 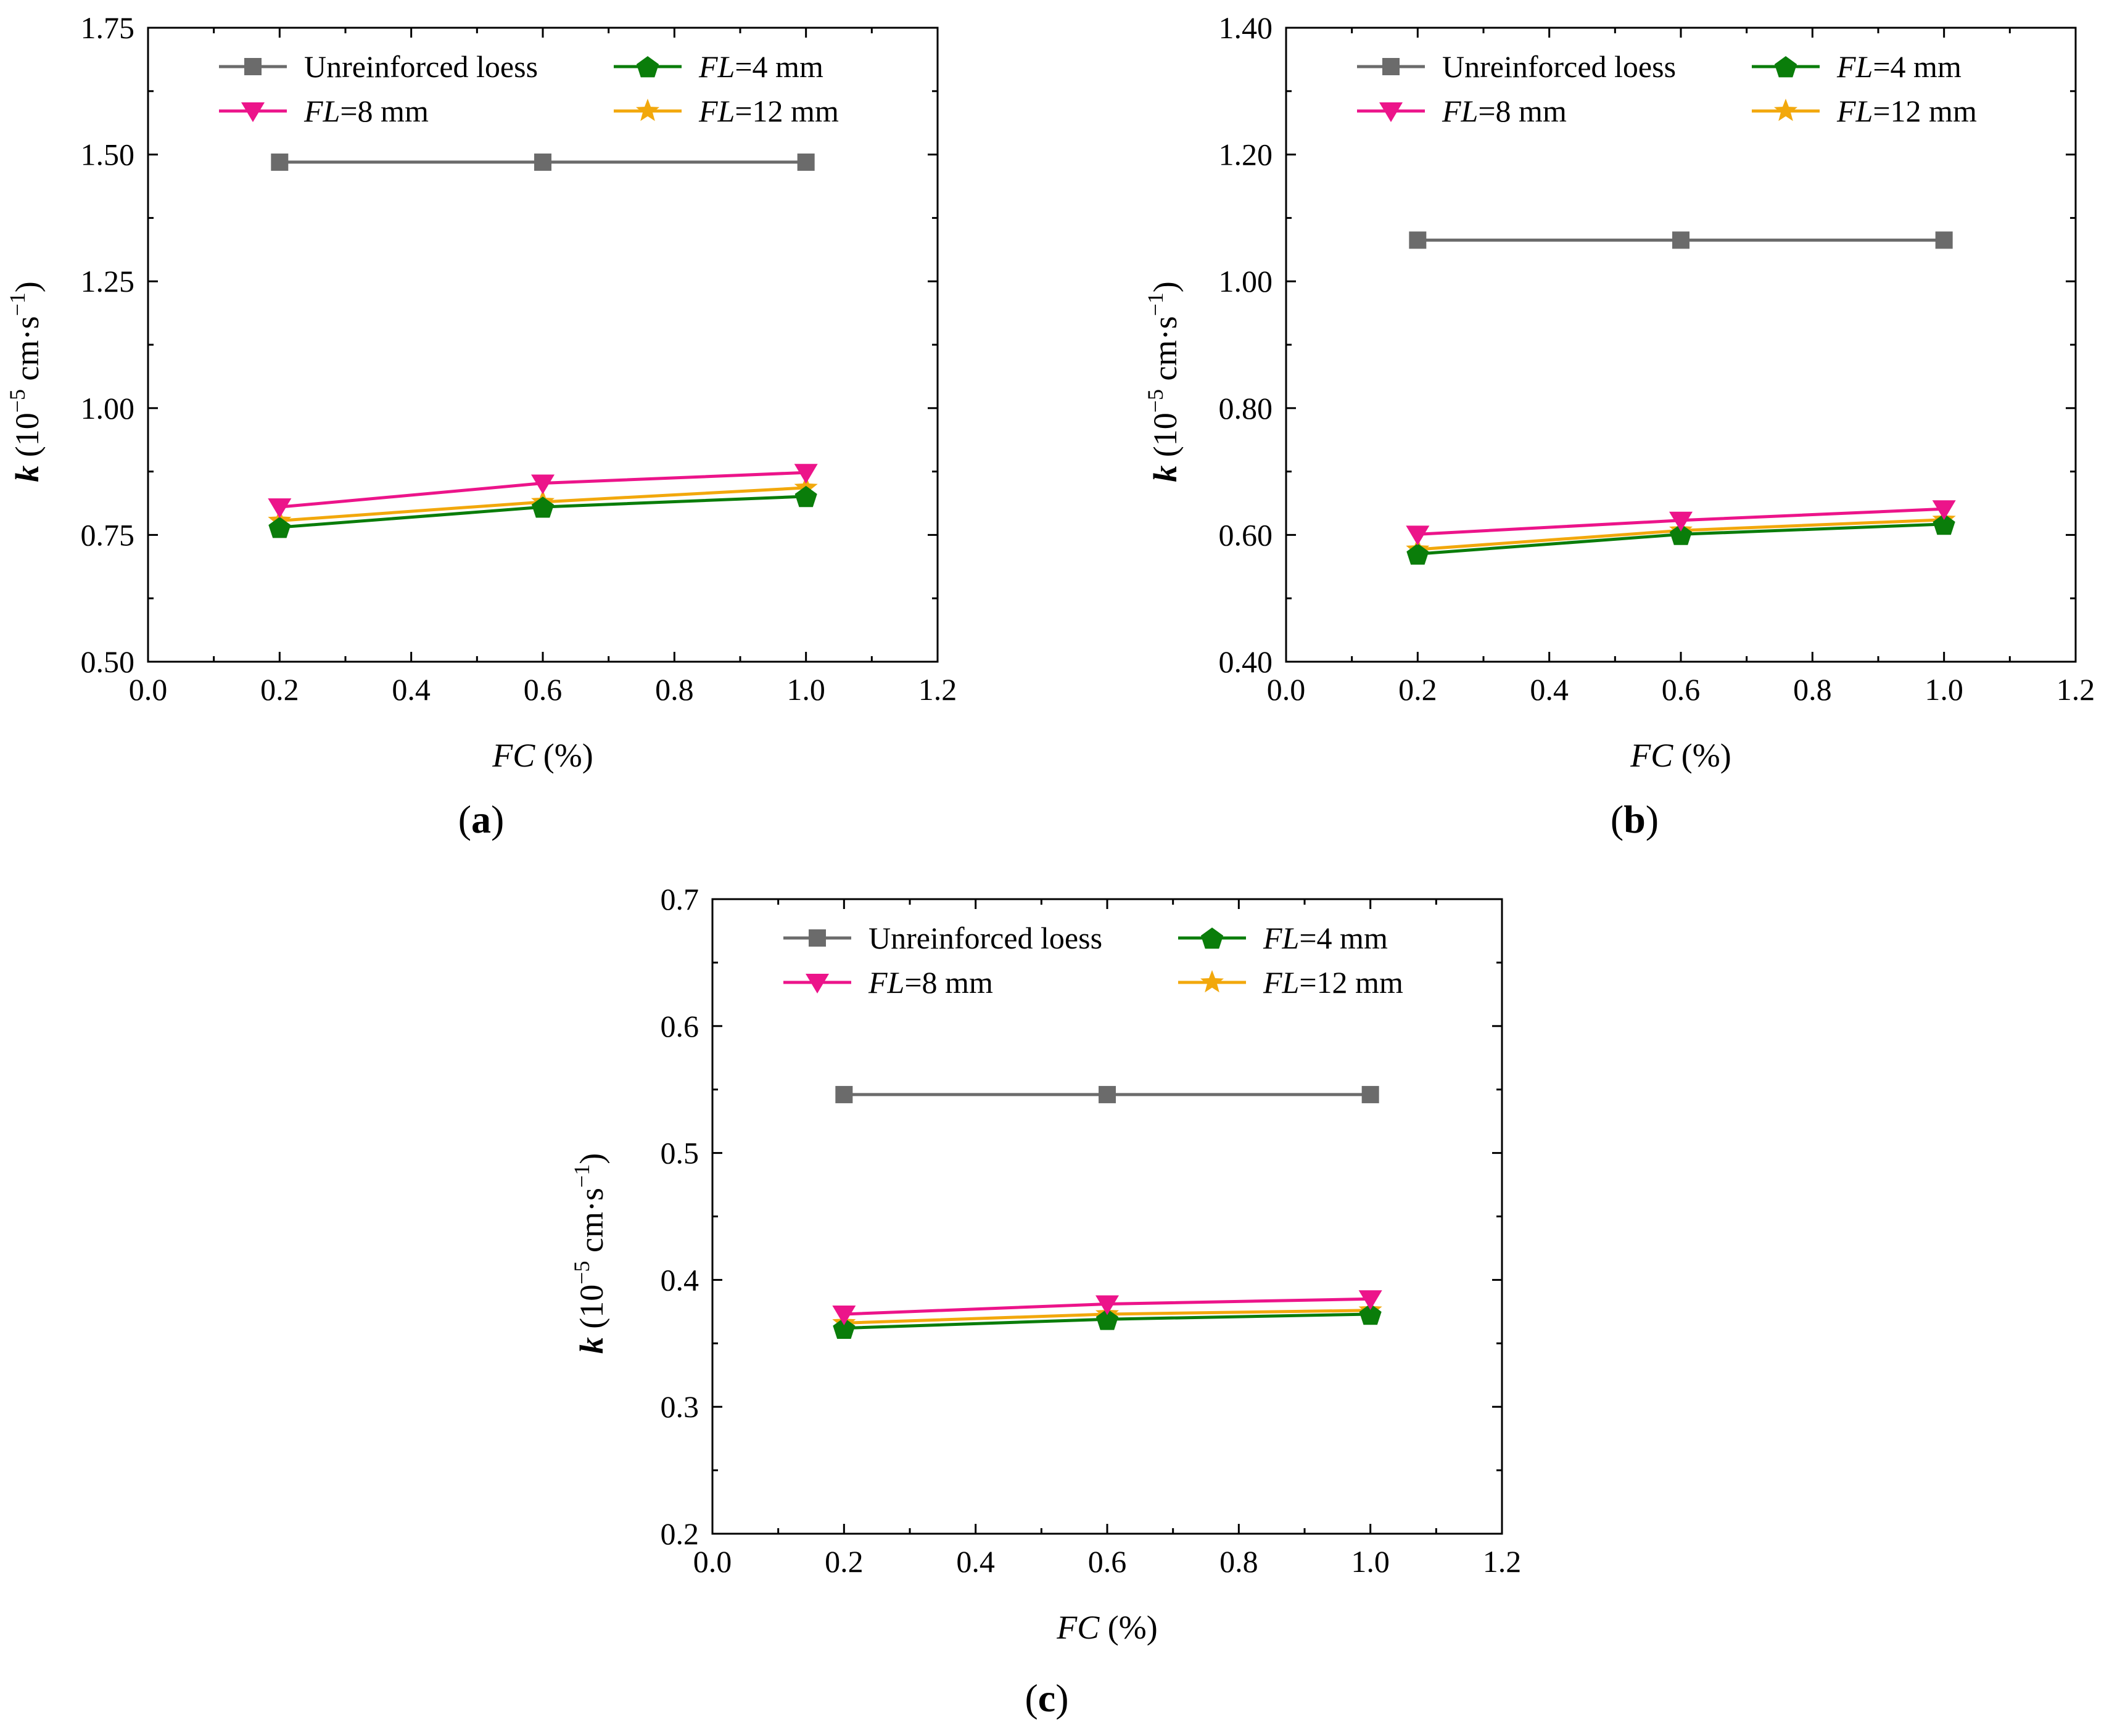 I want to click on y-tick-label: 1.50, so click(x=108, y=155).